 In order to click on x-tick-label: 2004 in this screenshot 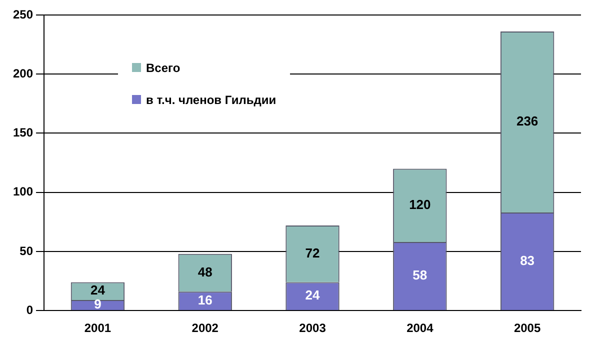, I will do `click(420, 328)`.